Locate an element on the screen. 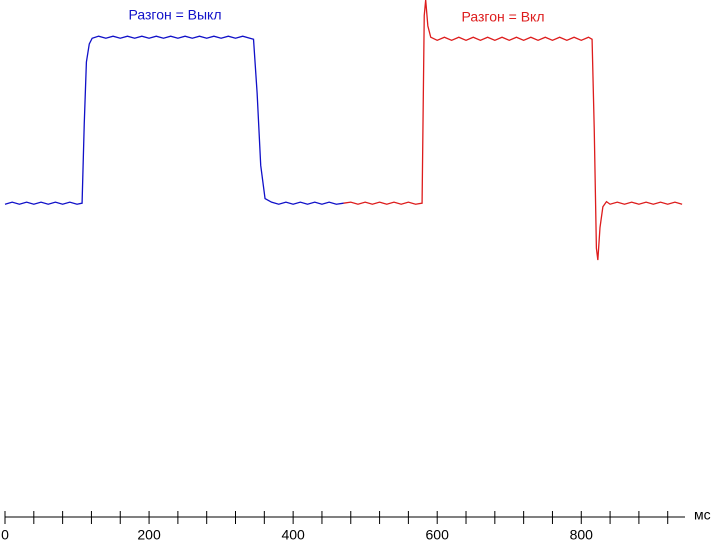 This screenshot has height=542, width=711. x-unit: мс is located at coordinates (702, 515).